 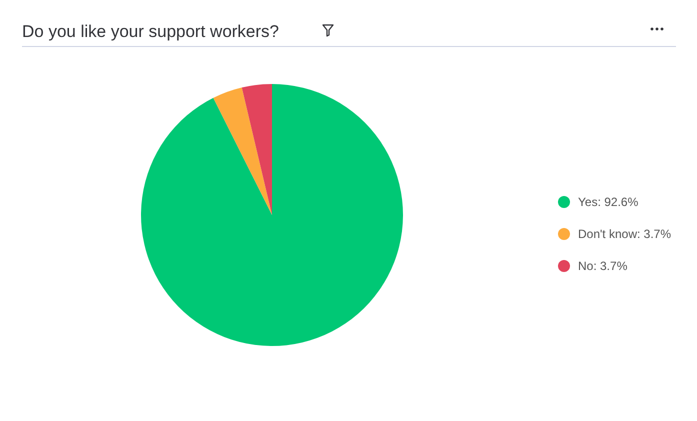 I want to click on legend-label: No: 3.7%, so click(x=603, y=266).